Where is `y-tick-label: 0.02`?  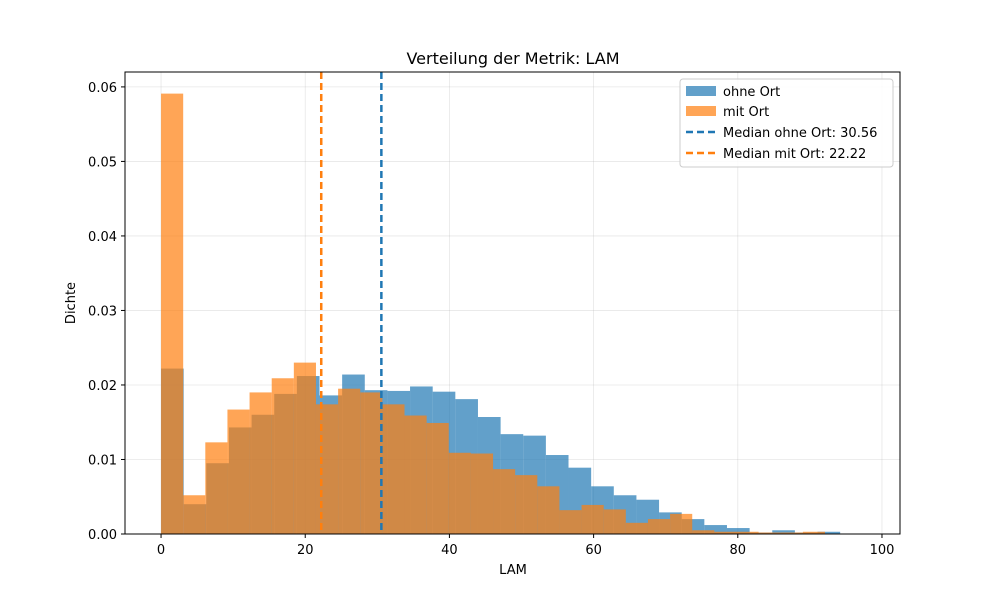
y-tick-label: 0.02 is located at coordinates (102, 386).